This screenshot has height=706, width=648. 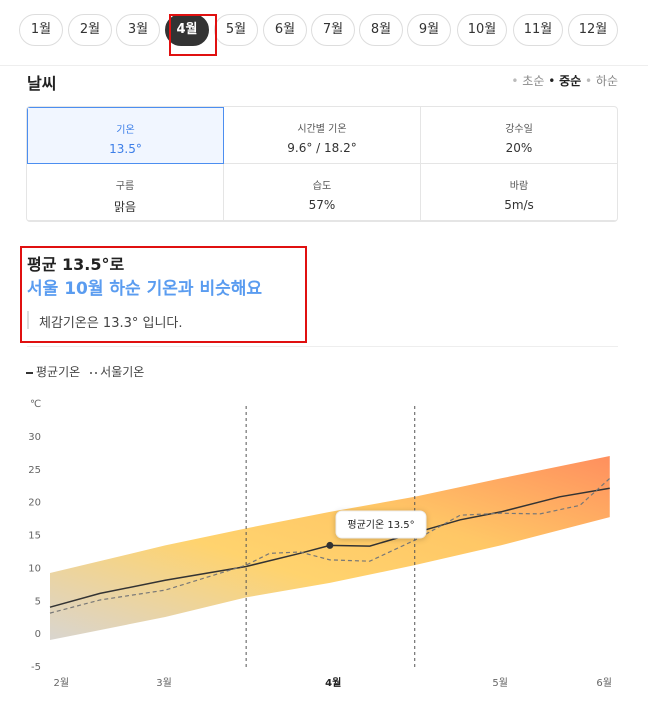 What do you see at coordinates (519, 129) in the screenshot?
I see `cell-label: 강수일` at bounding box center [519, 129].